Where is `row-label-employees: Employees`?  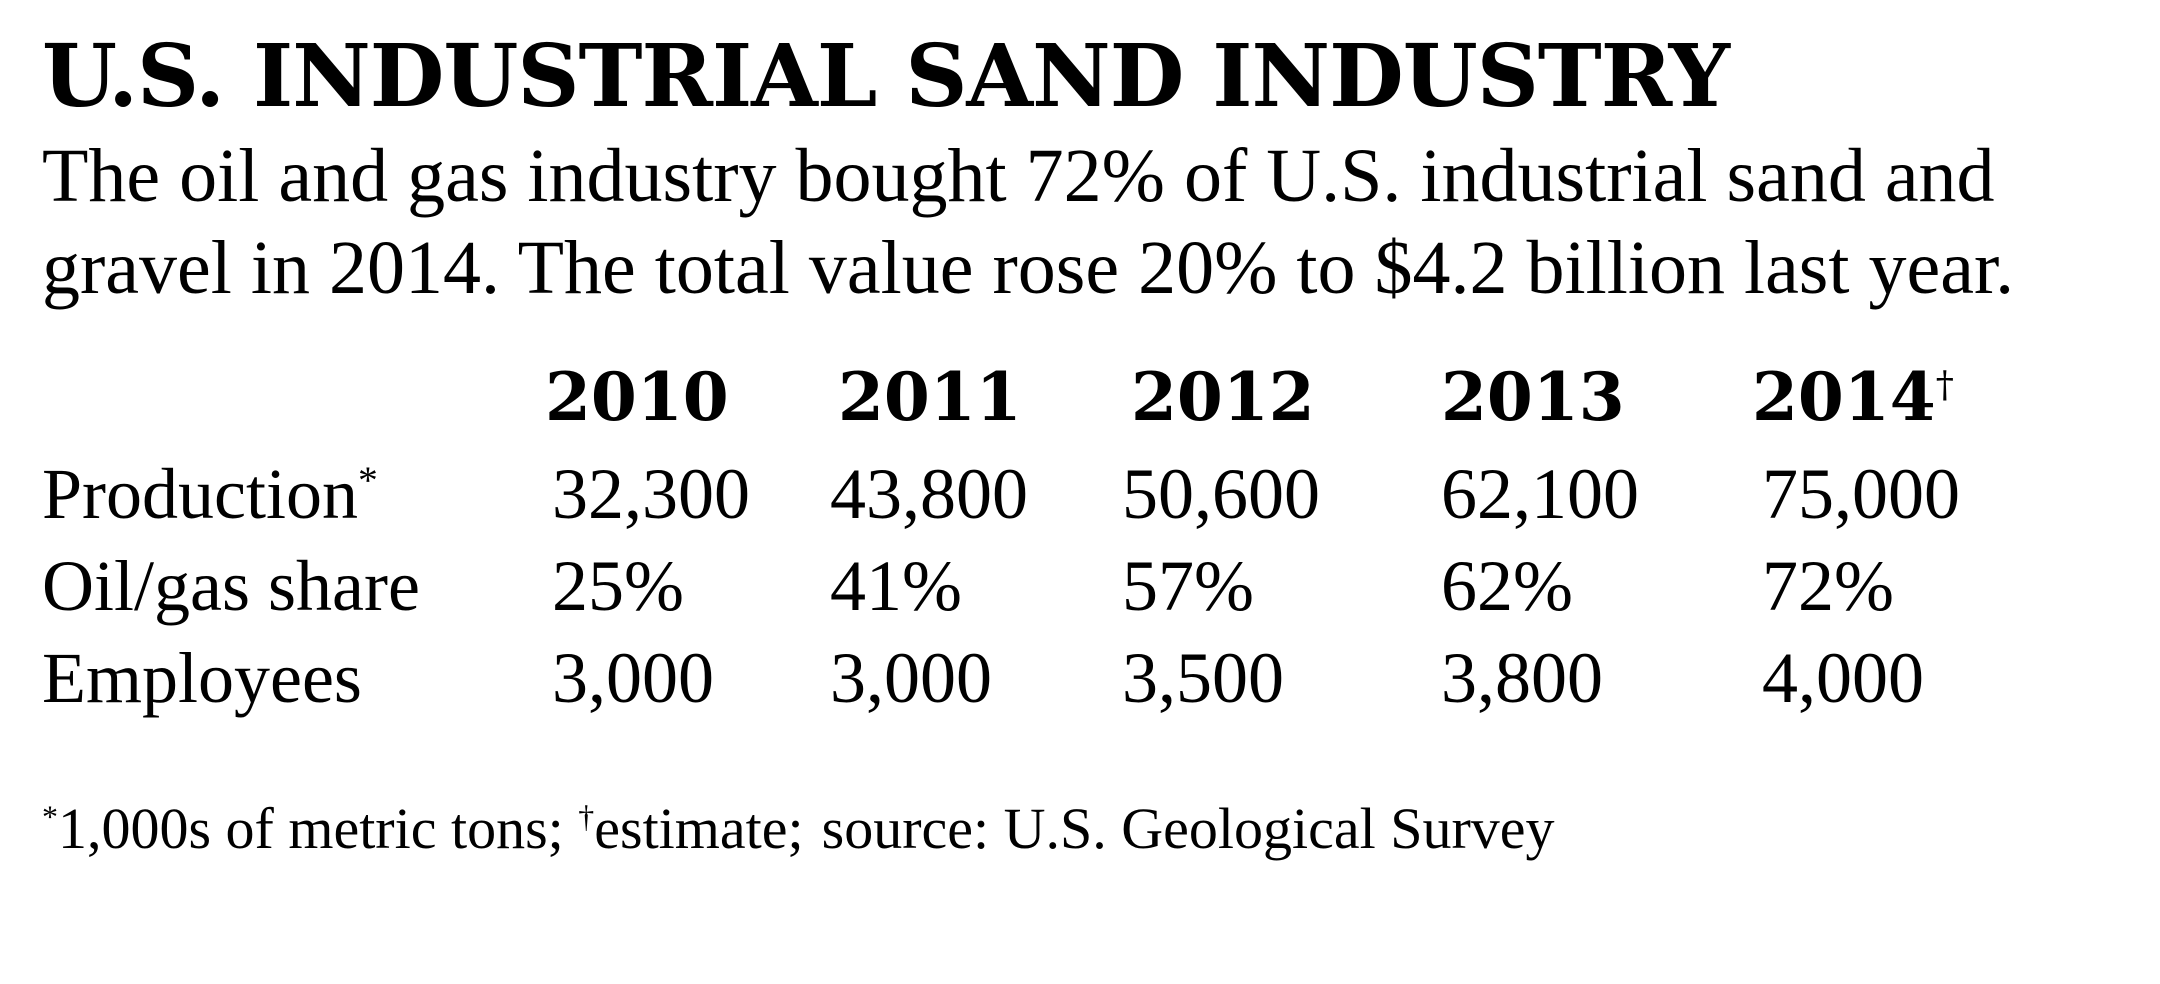 row-label-employees: Employees is located at coordinates (202, 678).